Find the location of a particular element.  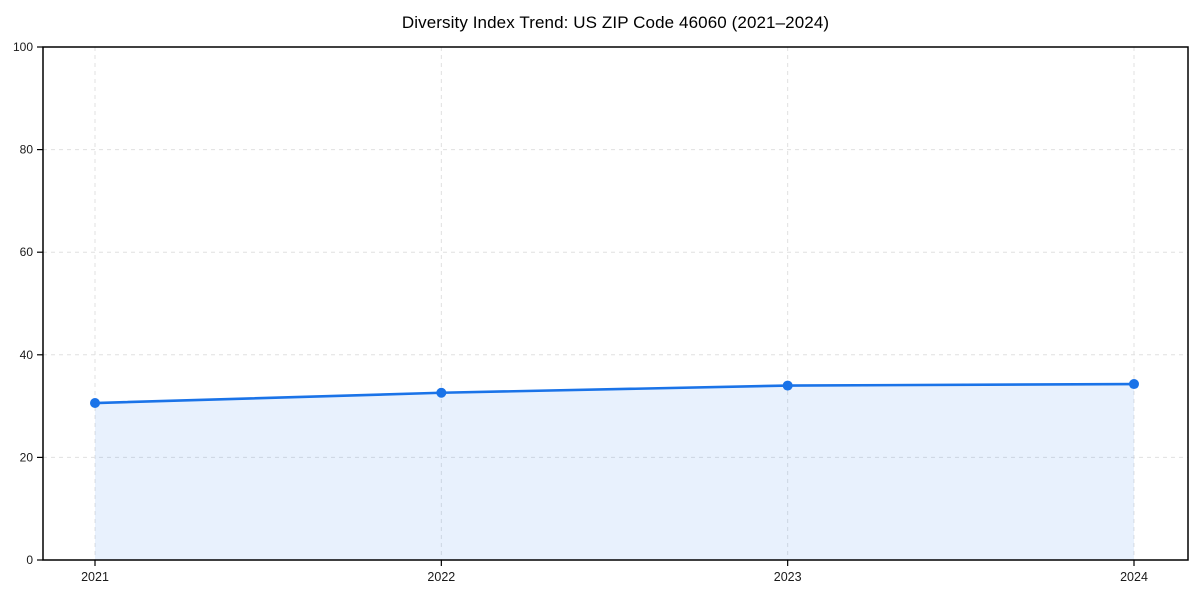

x-tick-label: 2021 is located at coordinates (95, 577).